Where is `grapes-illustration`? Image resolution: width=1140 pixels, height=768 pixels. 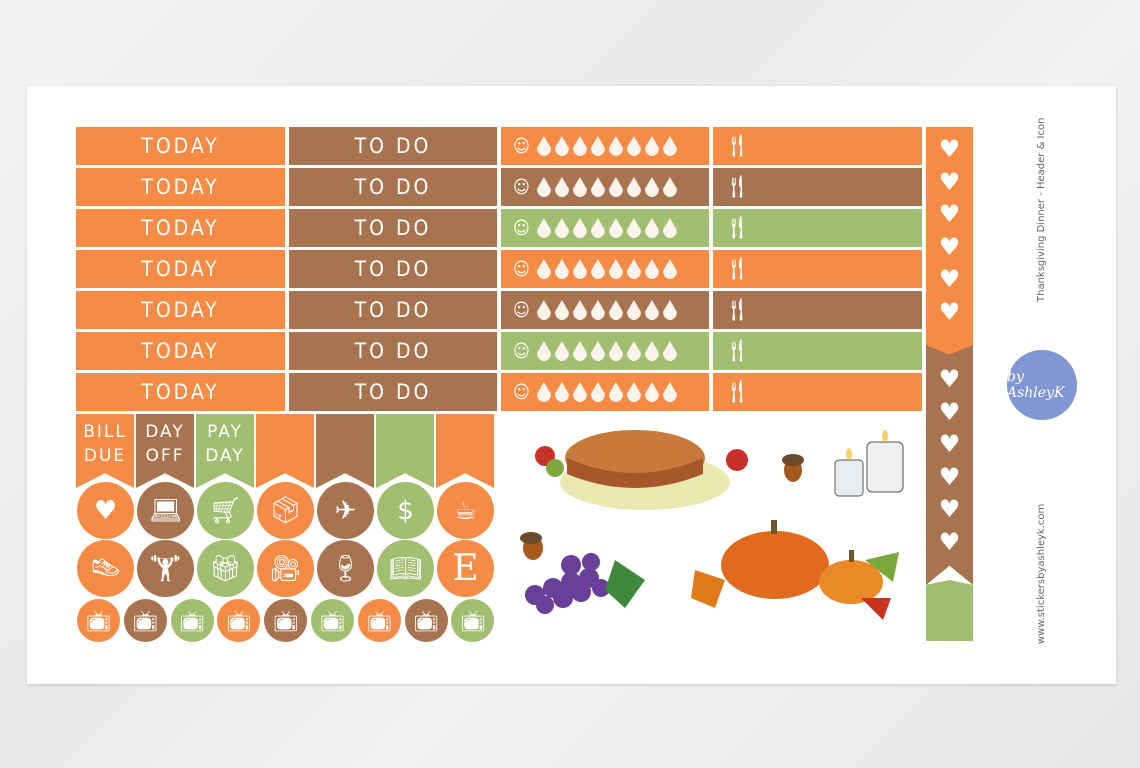
grapes-illustration is located at coordinates (585, 583).